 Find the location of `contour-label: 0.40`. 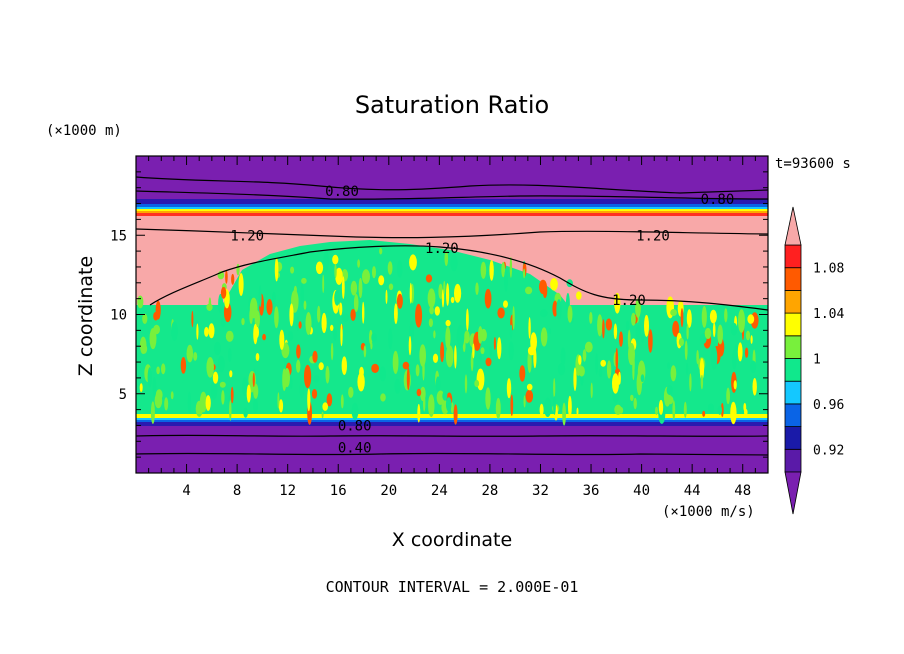

contour-label: 0.40 is located at coordinates (355, 449).